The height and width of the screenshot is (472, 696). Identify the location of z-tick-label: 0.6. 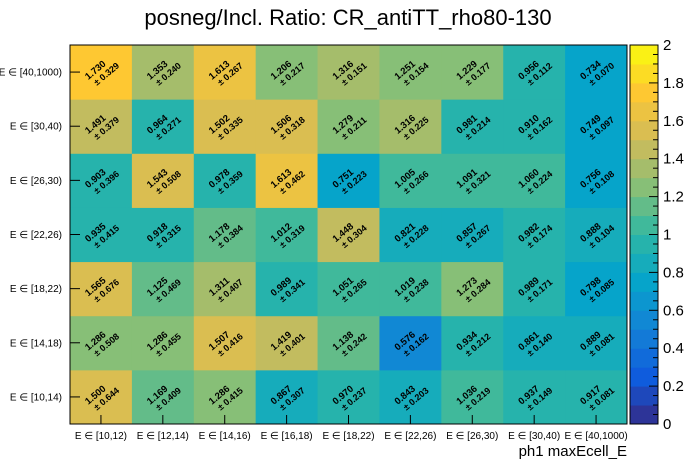
(673, 310).